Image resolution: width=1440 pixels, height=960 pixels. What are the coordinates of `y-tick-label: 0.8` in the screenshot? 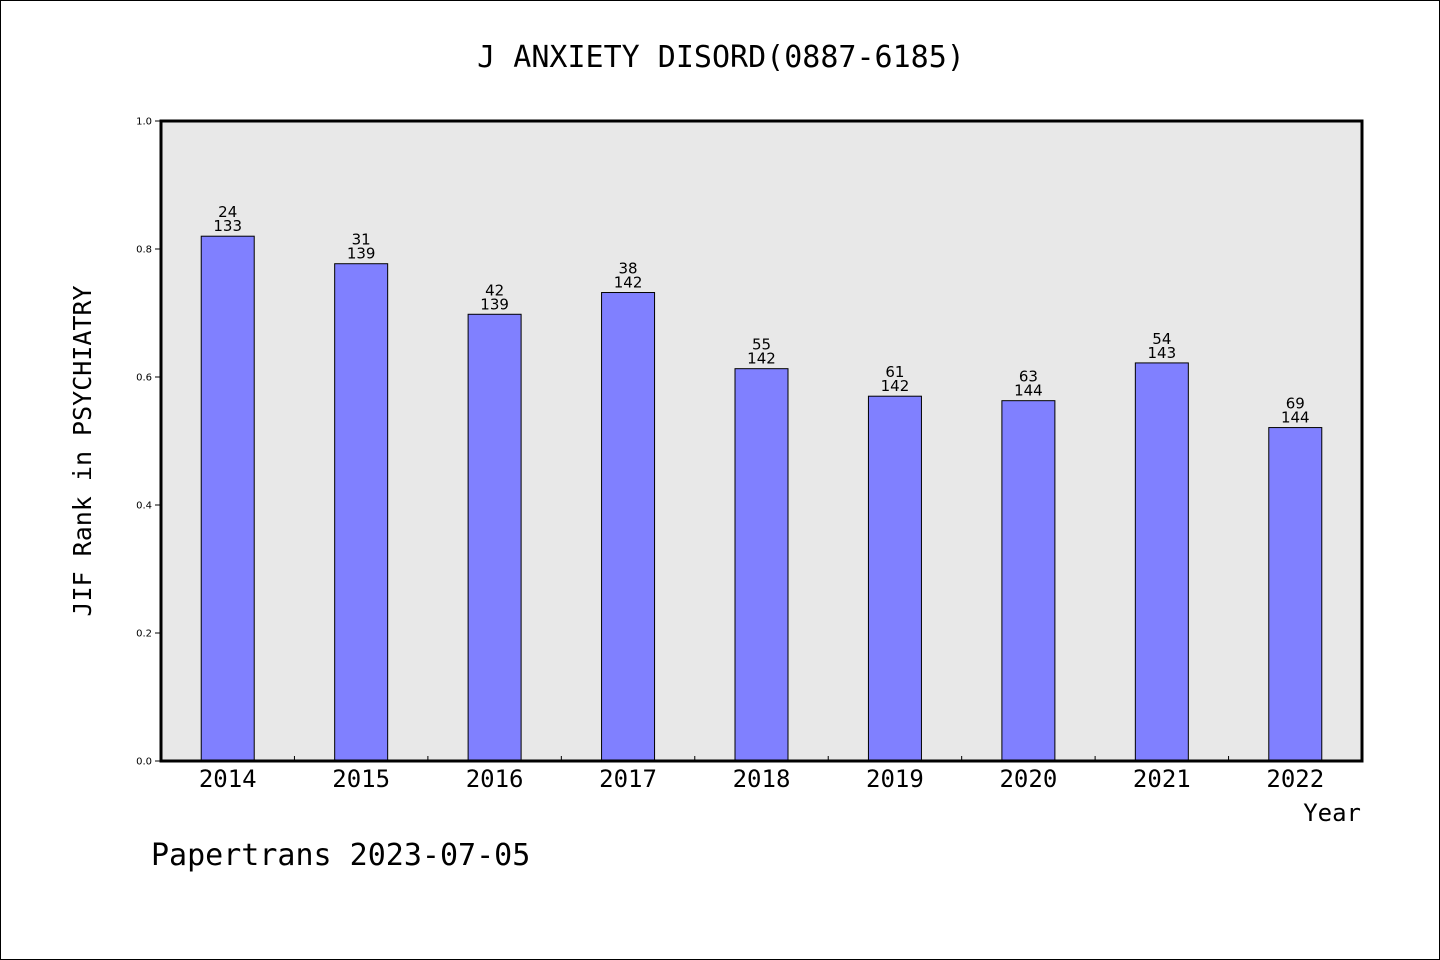 It's located at (144, 250).